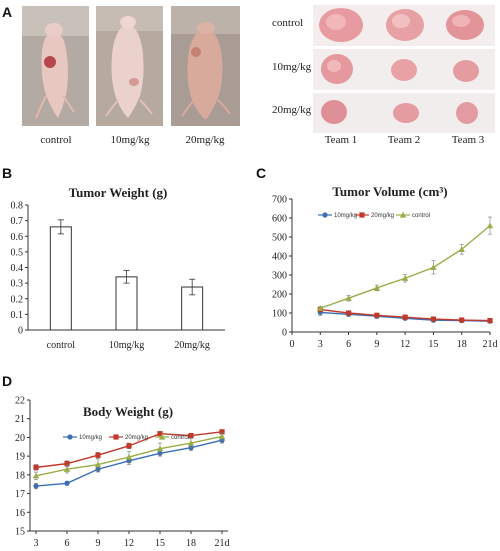  I want to click on mouse-label-20mg: 20mg/kg, so click(205, 140).